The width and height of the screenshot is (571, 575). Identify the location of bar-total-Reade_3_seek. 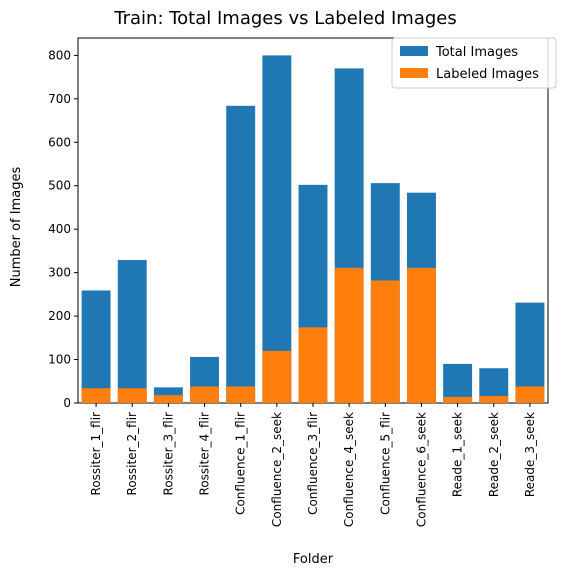
(530, 352).